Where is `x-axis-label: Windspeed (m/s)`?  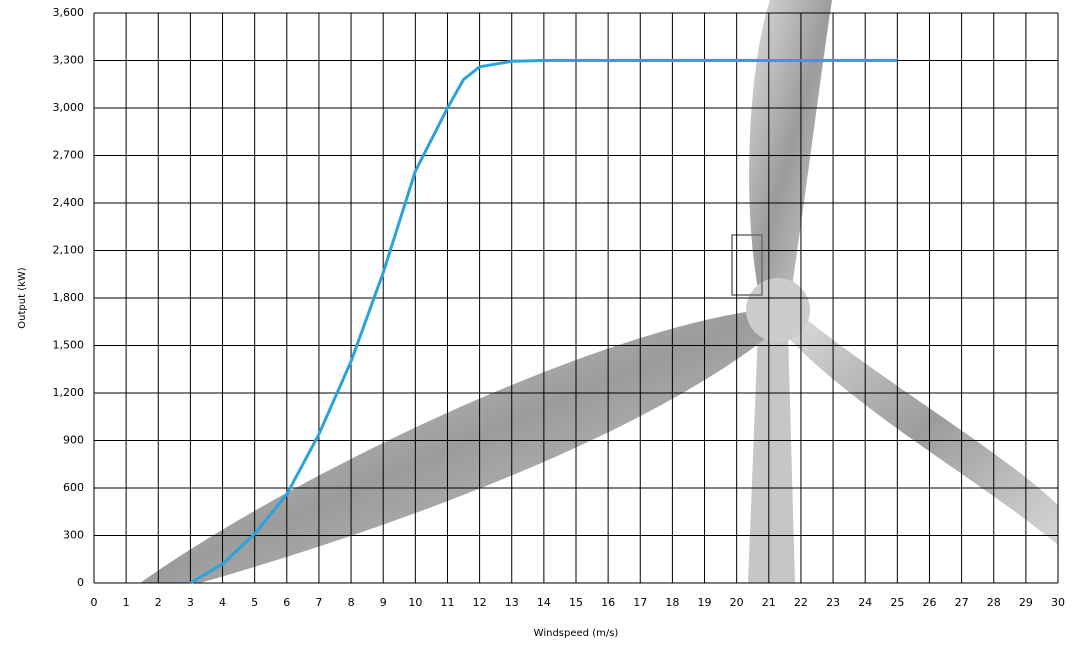 x-axis-label: Windspeed (m/s) is located at coordinates (576, 633).